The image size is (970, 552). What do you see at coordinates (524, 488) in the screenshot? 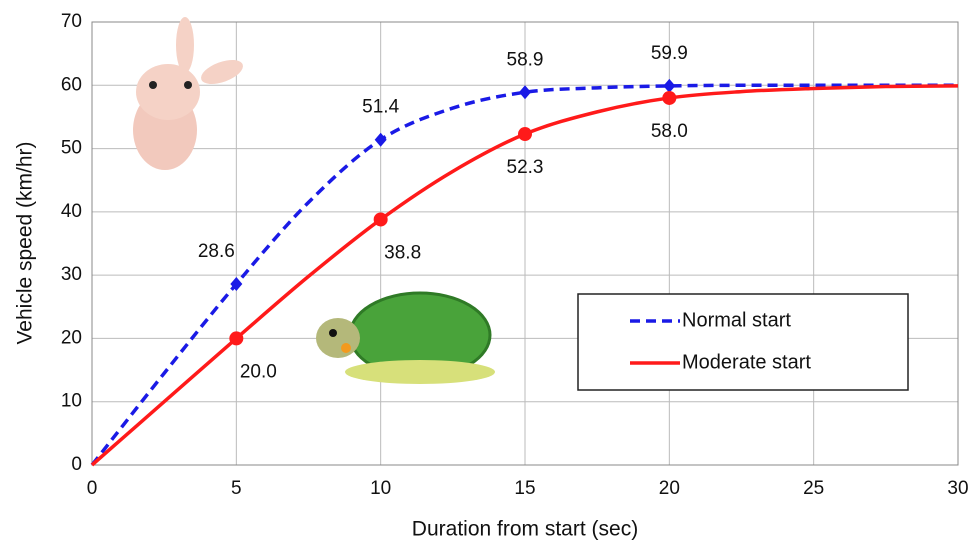
I see `x-tick-label: 15` at bounding box center [524, 488].